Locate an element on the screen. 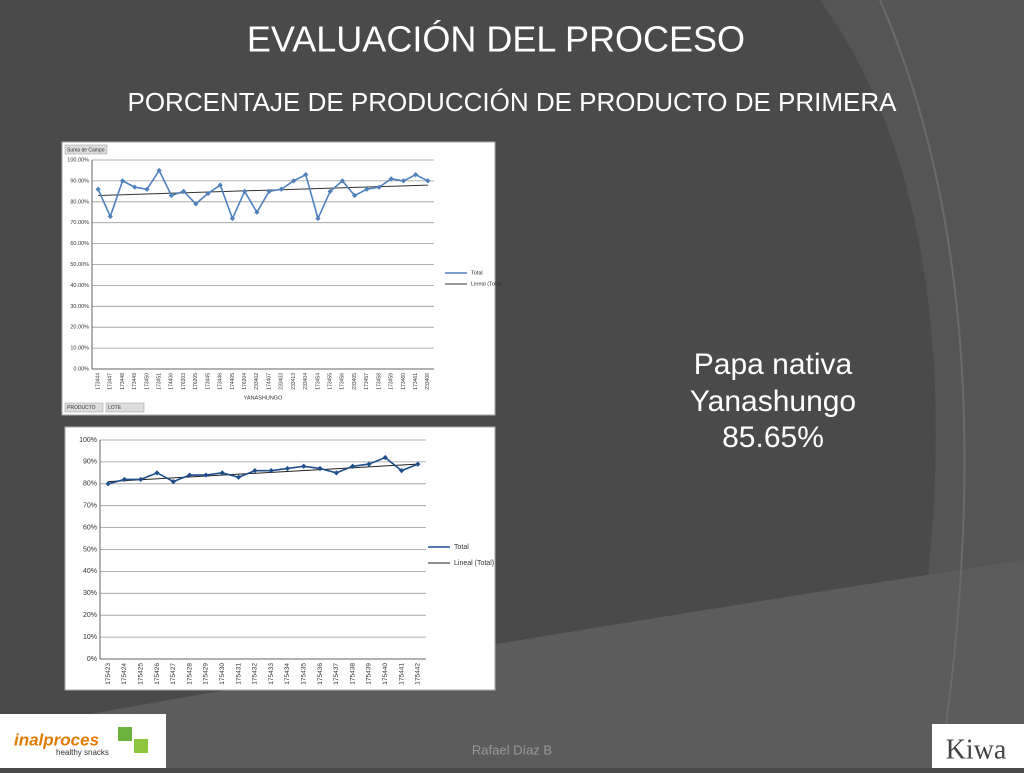  y-tick-label: 90.00% is located at coordinates (79, 181).